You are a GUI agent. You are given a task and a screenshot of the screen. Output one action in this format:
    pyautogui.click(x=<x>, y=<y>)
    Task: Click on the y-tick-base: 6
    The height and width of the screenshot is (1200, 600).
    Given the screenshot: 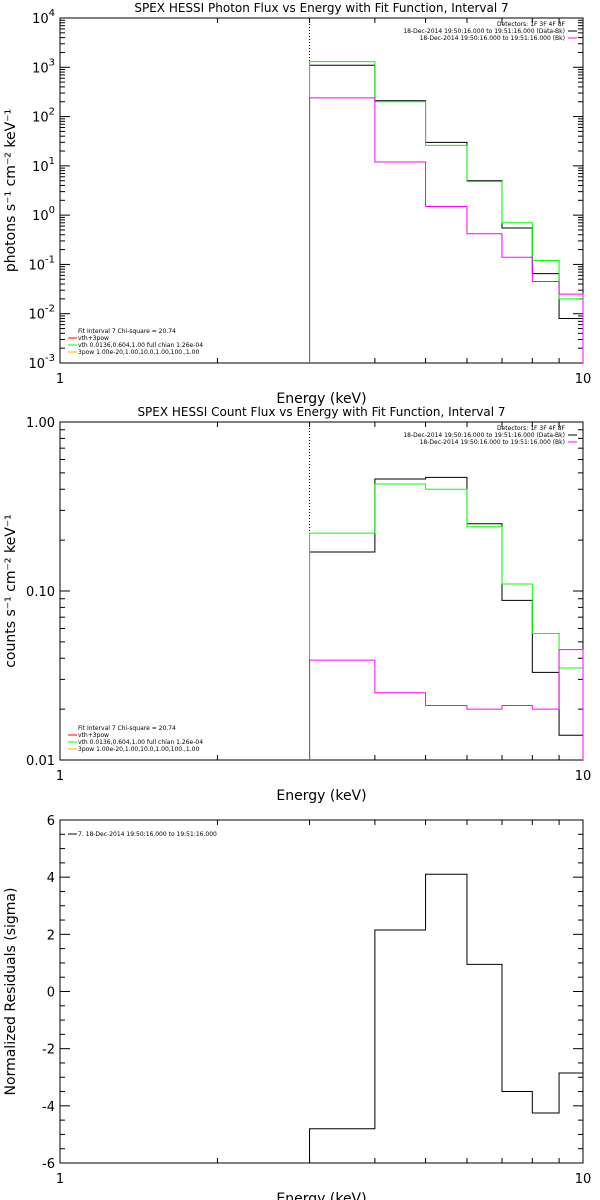 What is the action you would take?
    pyautogui.click(x=51, y=821)
    